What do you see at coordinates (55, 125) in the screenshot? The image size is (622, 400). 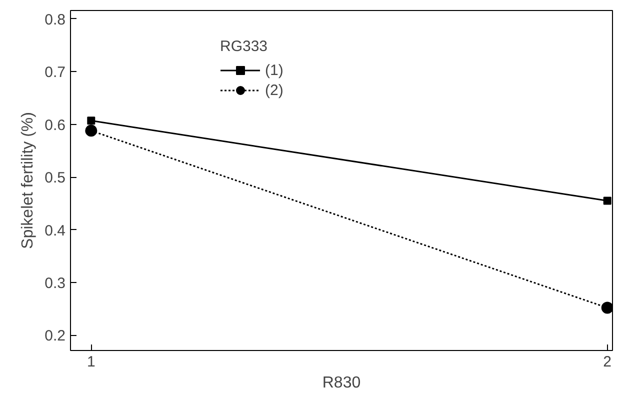 I see `y-tick-label: 0.6` at bounding box center [55, 125].